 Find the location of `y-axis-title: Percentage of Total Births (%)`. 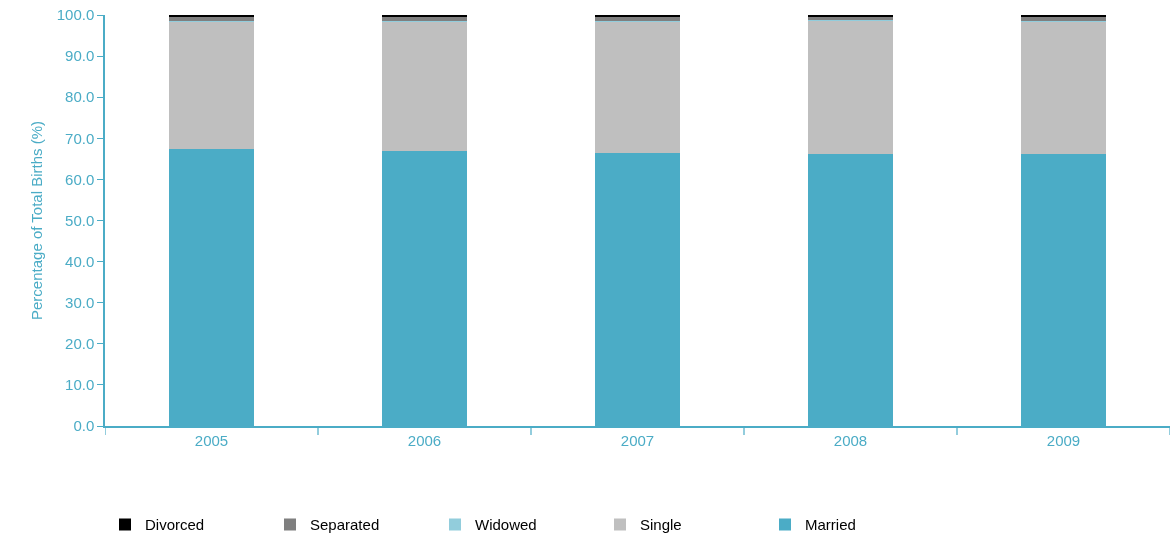

y-axis-title: Percentage of Total Births (%) is located at coordinates (37, 220).